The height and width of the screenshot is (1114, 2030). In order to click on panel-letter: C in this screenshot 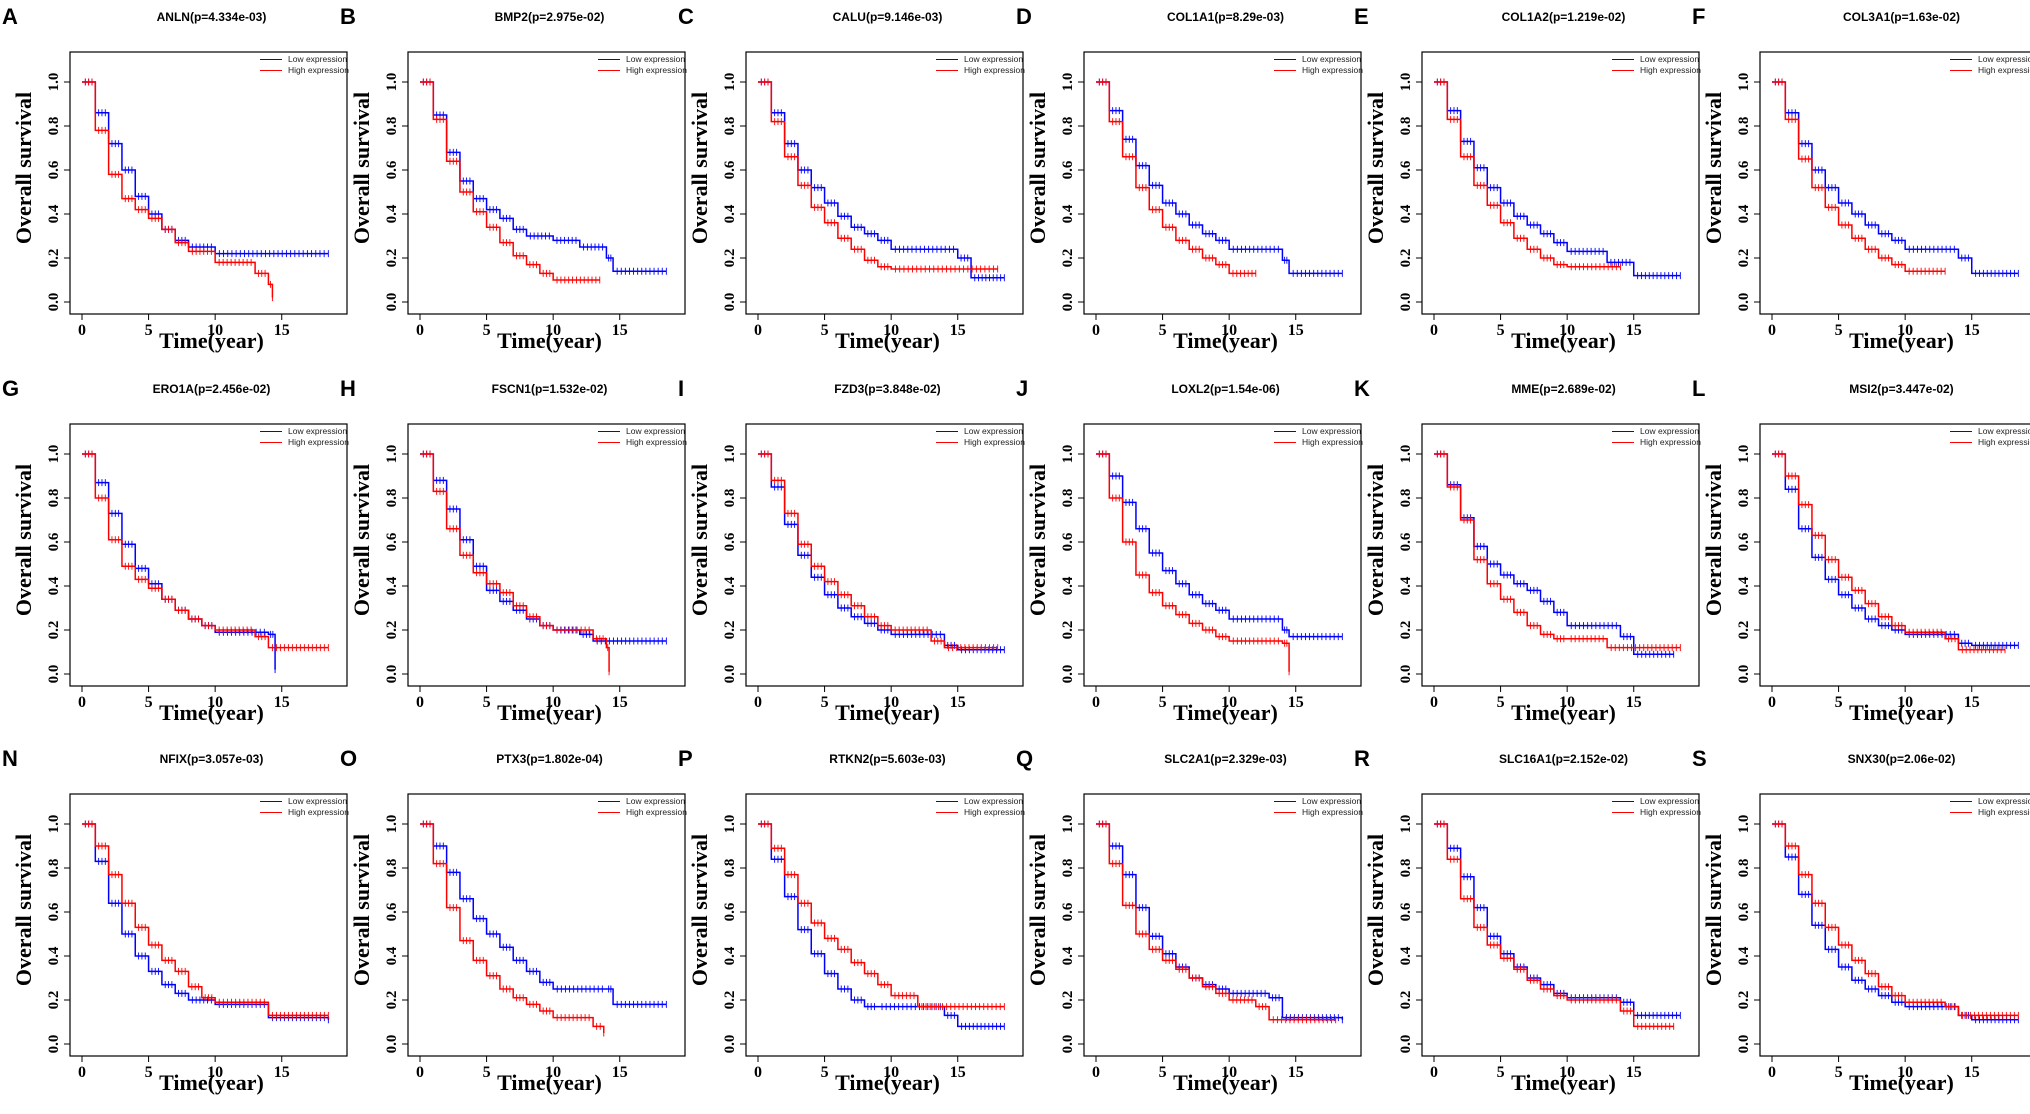, I will do `click(686, 16)`.